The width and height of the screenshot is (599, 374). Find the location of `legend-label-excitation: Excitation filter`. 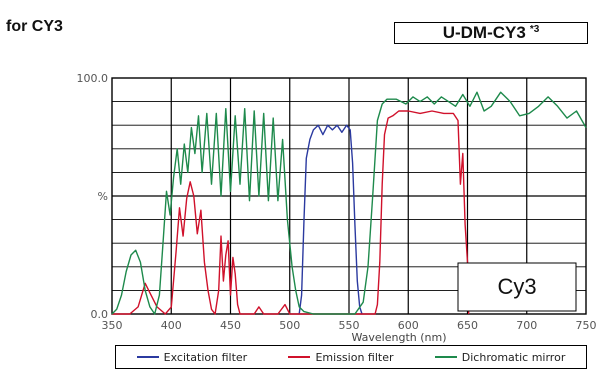

legend-label-excitation: Excitation filter is located at coordinates (205, 357).